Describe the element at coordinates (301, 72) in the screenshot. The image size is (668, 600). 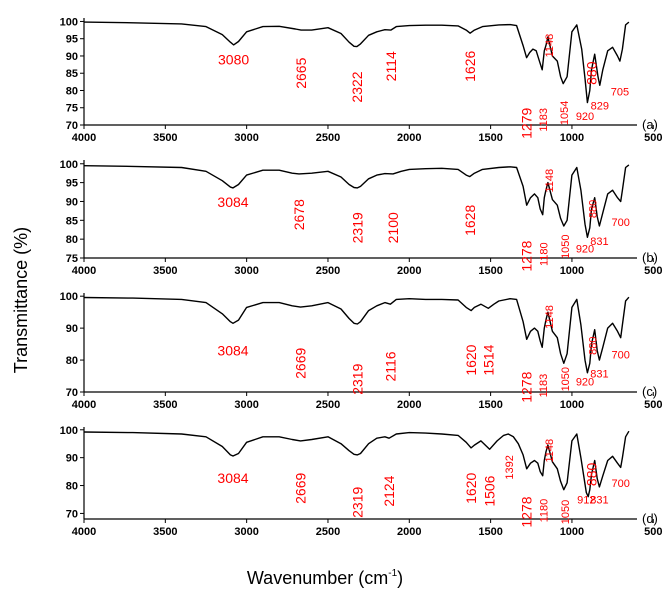
I see `peak-annotation: 2665` at that location.